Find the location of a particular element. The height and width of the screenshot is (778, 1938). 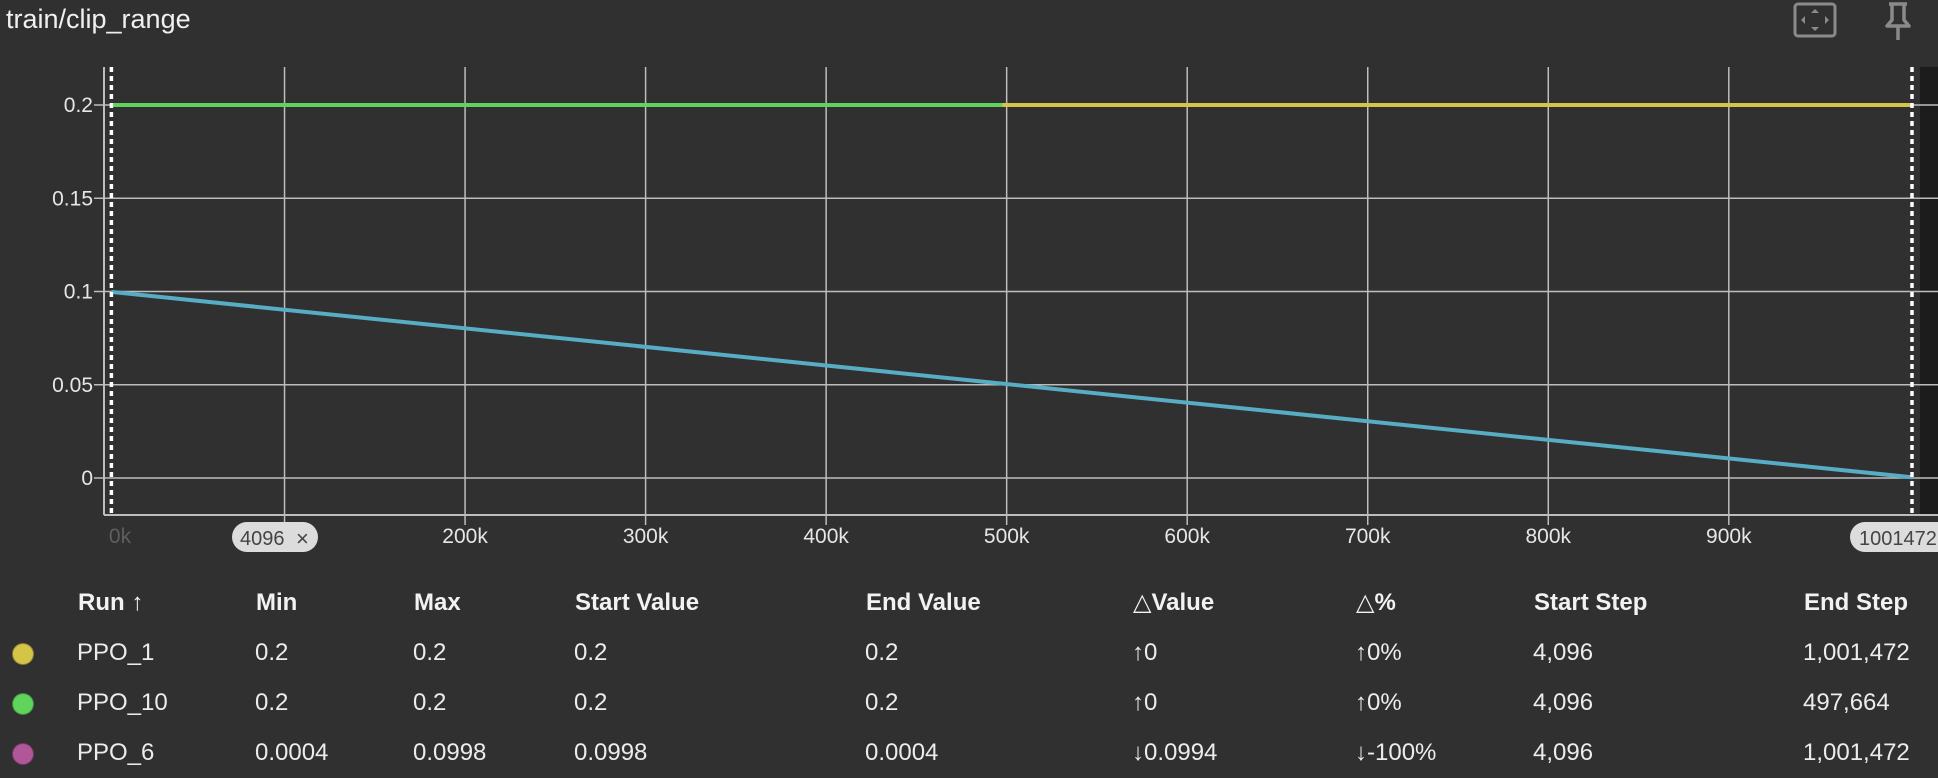

pin-button is located at coordinates (1898, 21).